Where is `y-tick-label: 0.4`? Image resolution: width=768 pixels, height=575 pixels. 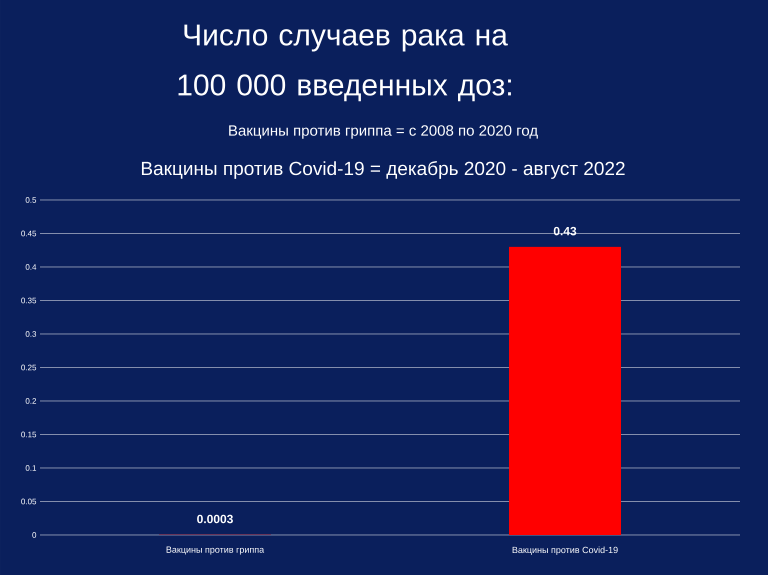 y-tick-label: 0.4 is located at coordinates (31, 267).